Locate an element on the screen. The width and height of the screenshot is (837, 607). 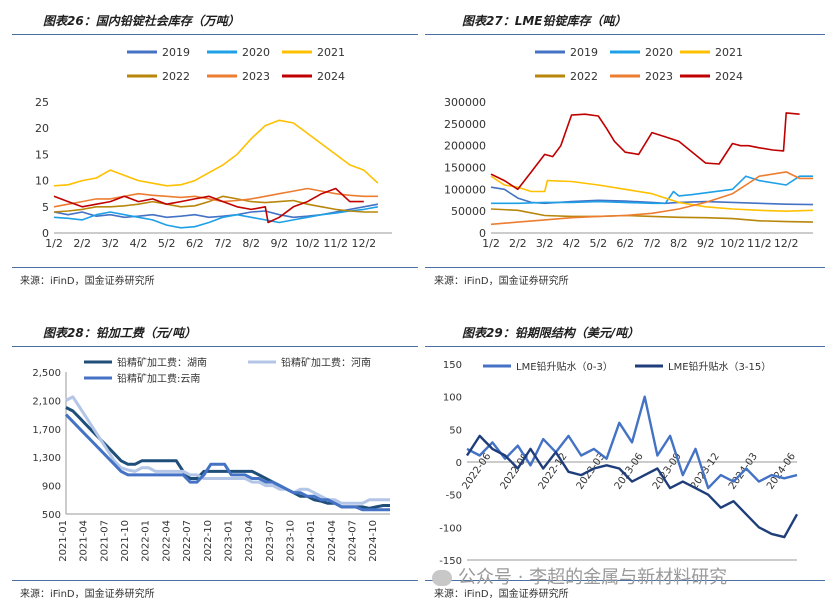
y-tick-label: 20 is located at coordinates (42, 128).